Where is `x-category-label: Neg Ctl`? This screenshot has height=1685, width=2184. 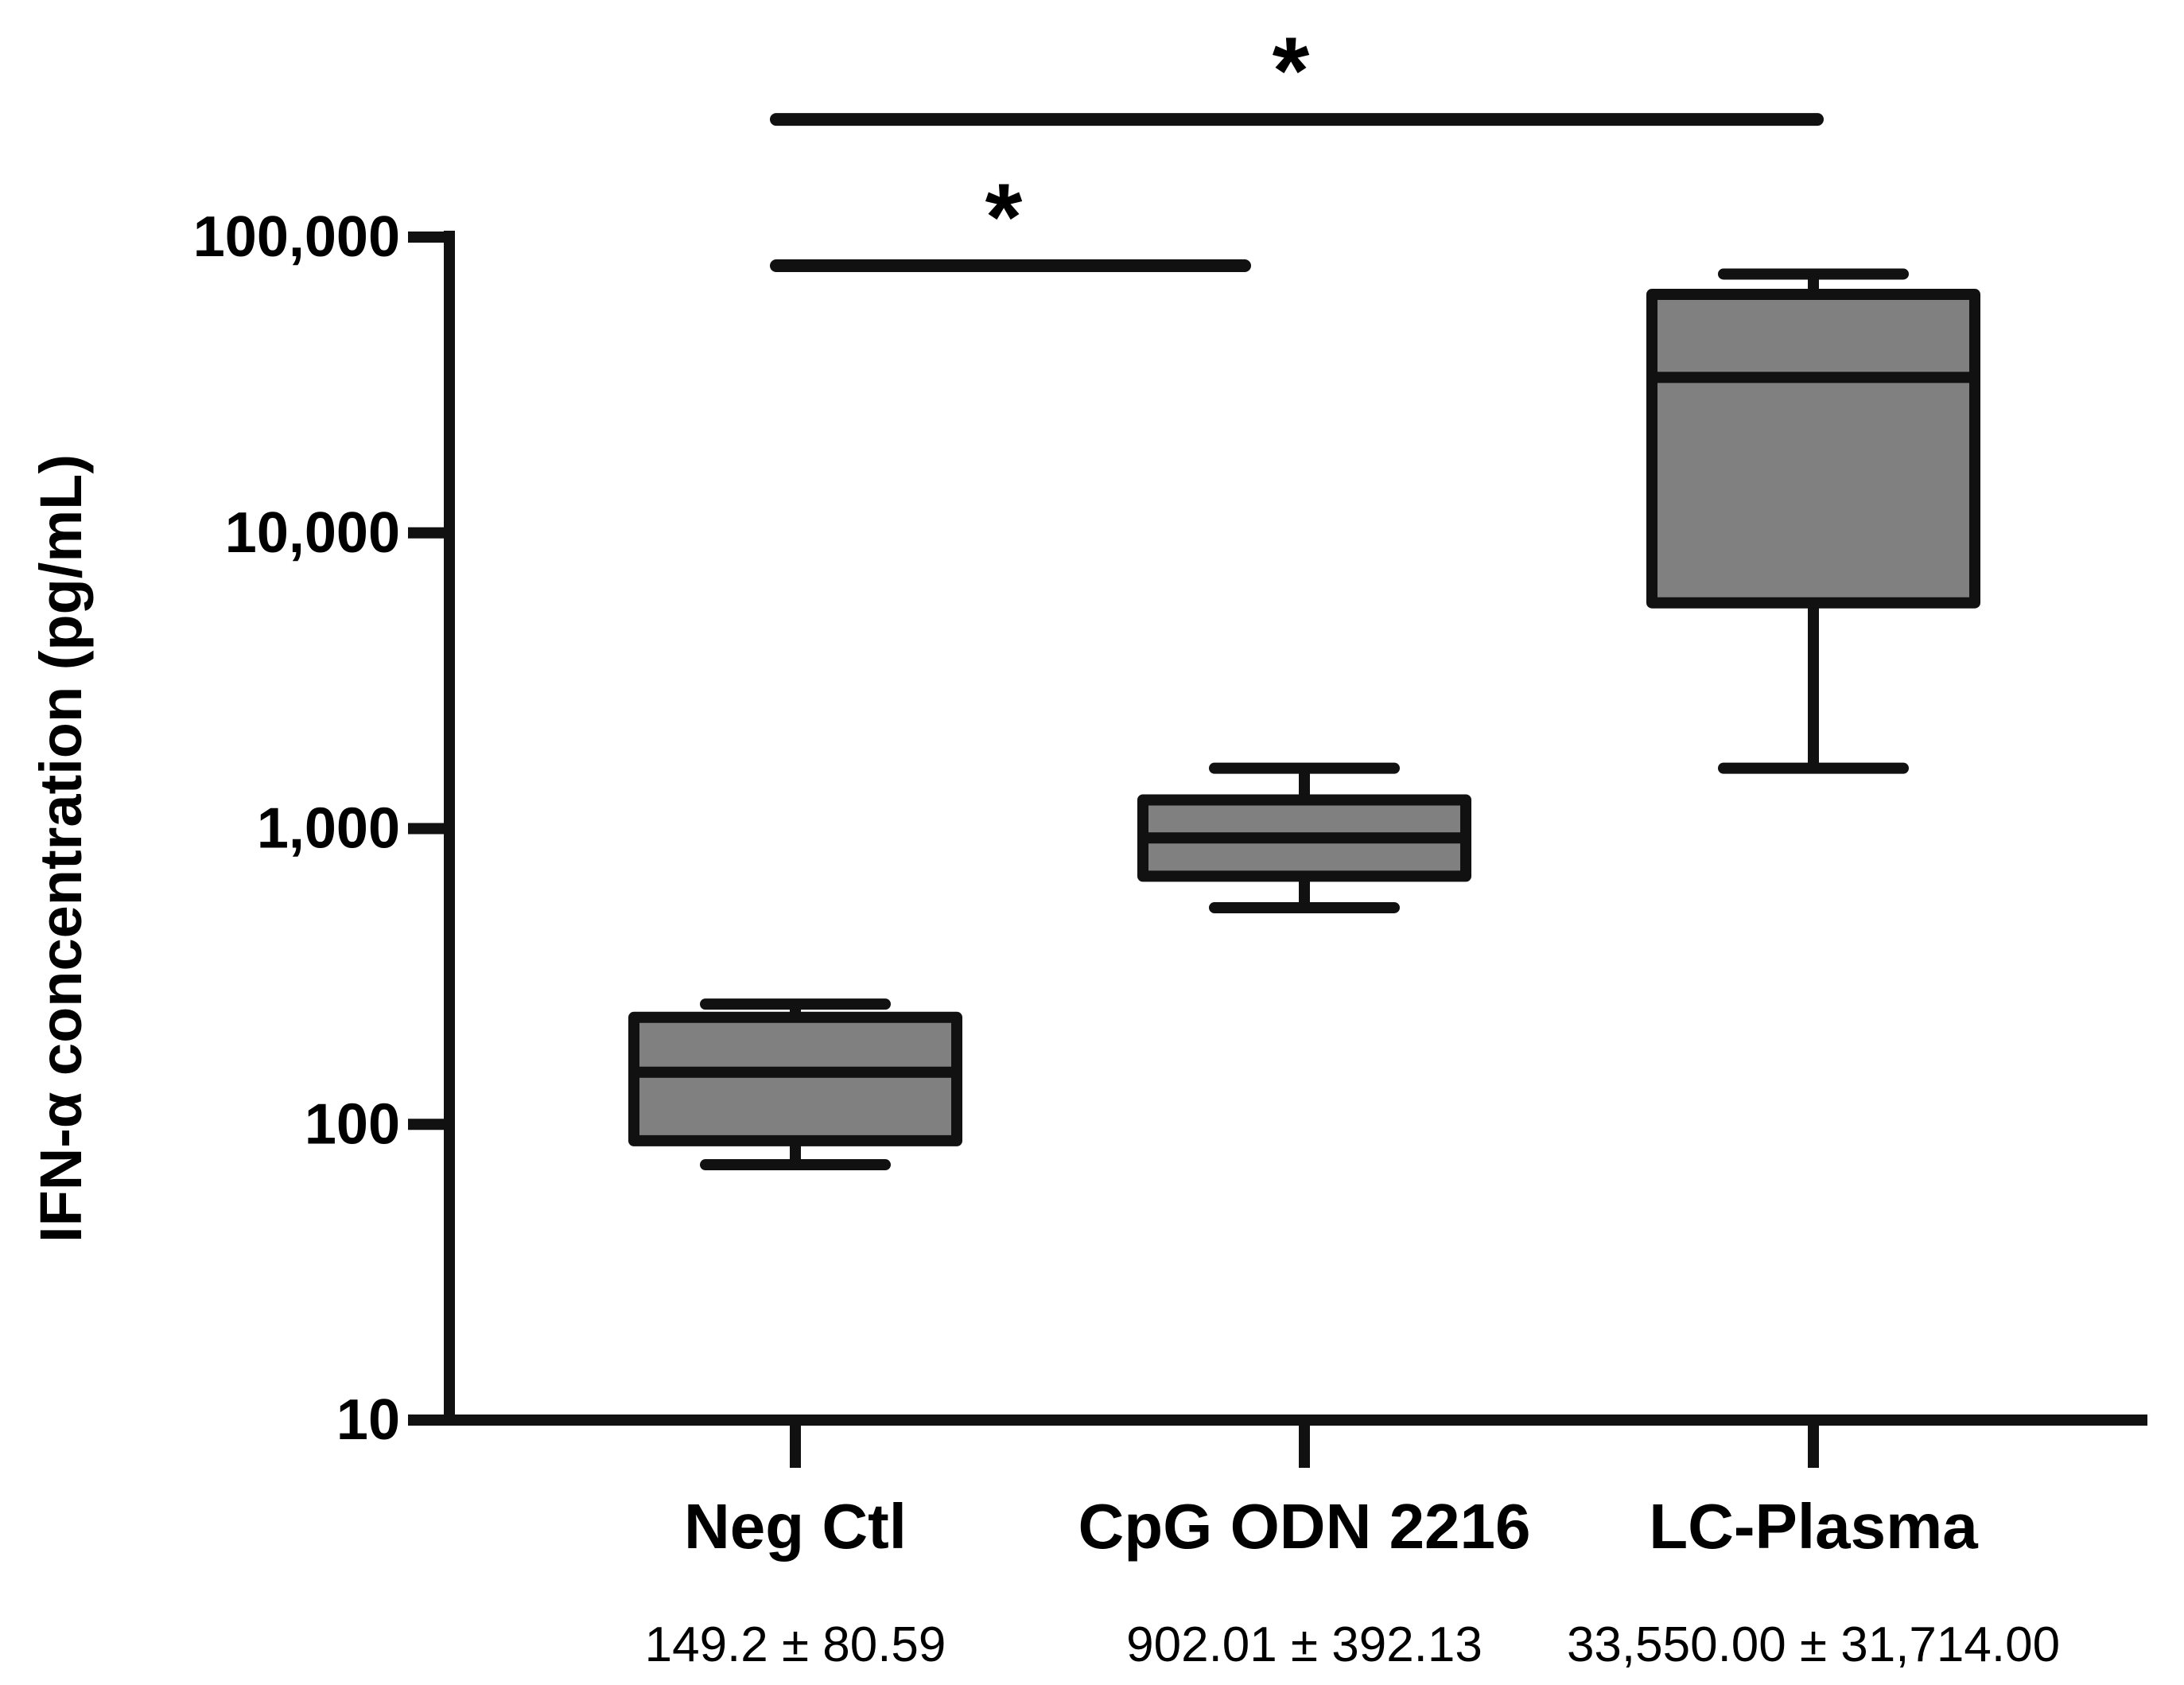 x-category-label: Neg Ctl is located at coordinates (795, 1526).